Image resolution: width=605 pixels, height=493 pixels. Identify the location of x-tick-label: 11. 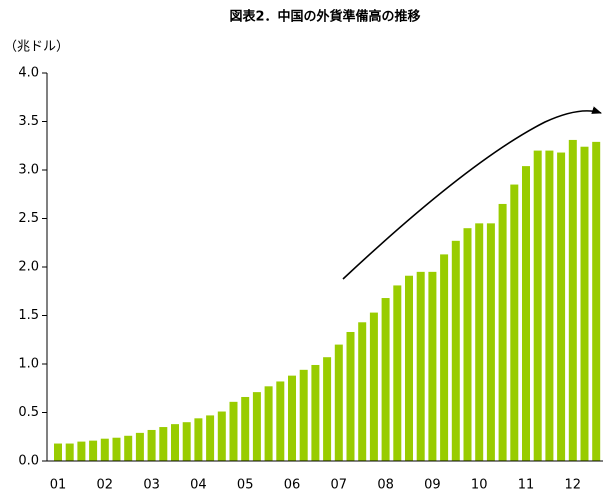
(526, 485).